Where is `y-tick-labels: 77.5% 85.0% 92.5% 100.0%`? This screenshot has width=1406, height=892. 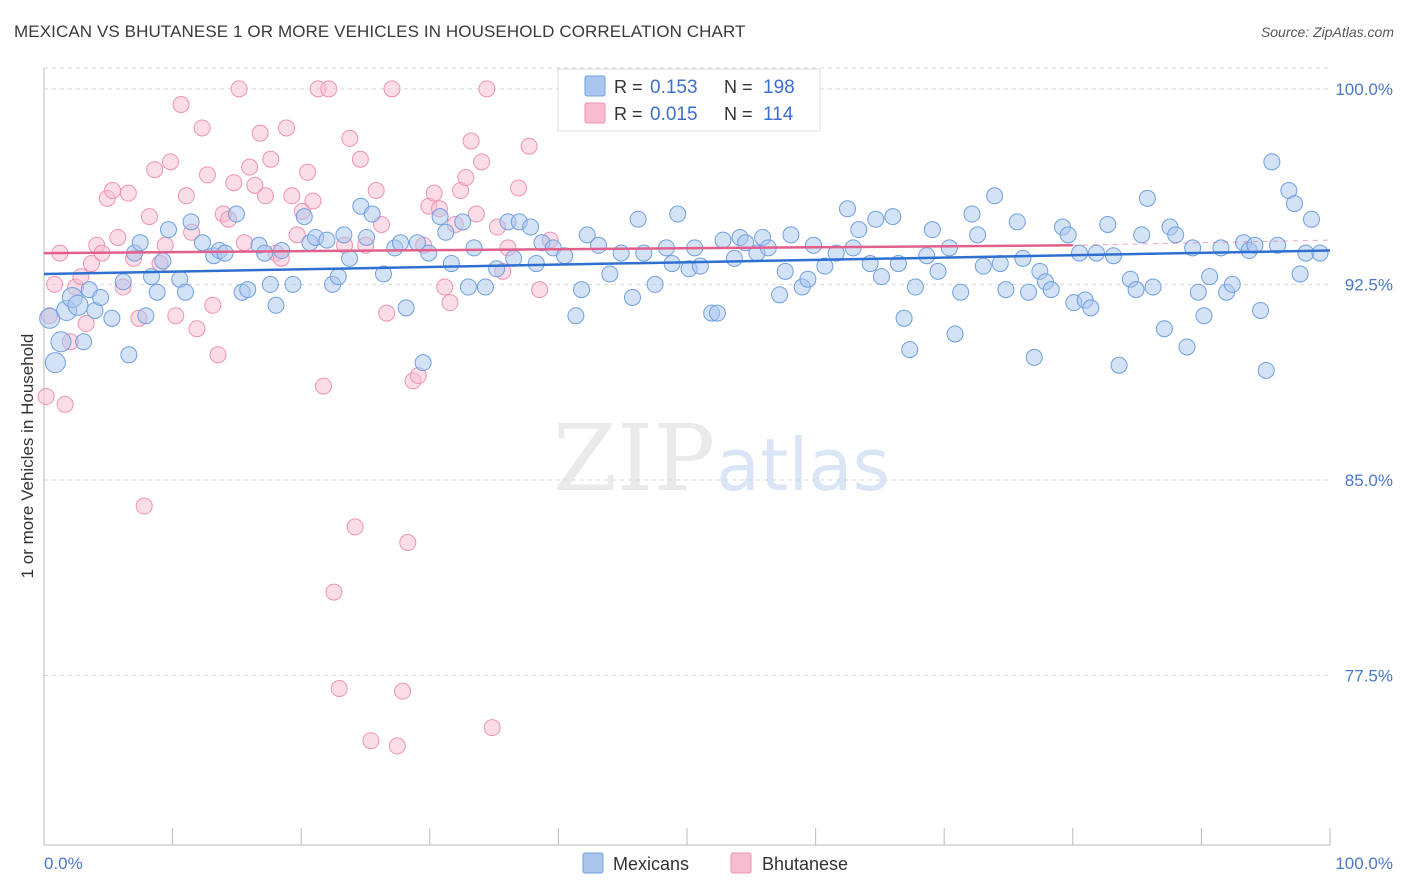
y-tick-labels: 77.5% 85.0% 92.5% 100.0% is located at coordinates (1364, 383).